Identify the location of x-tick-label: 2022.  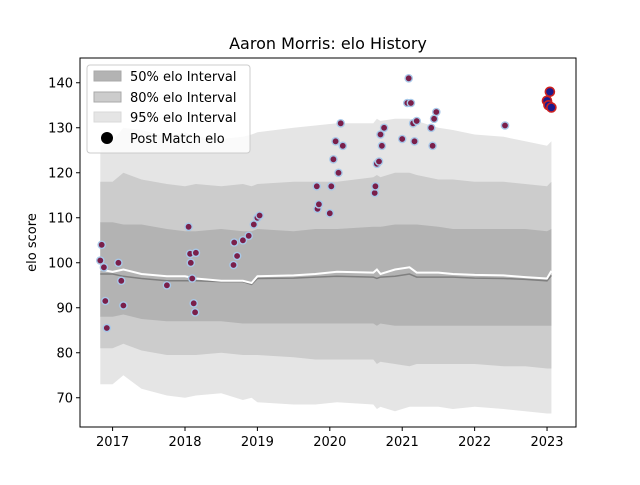
(474, 442).